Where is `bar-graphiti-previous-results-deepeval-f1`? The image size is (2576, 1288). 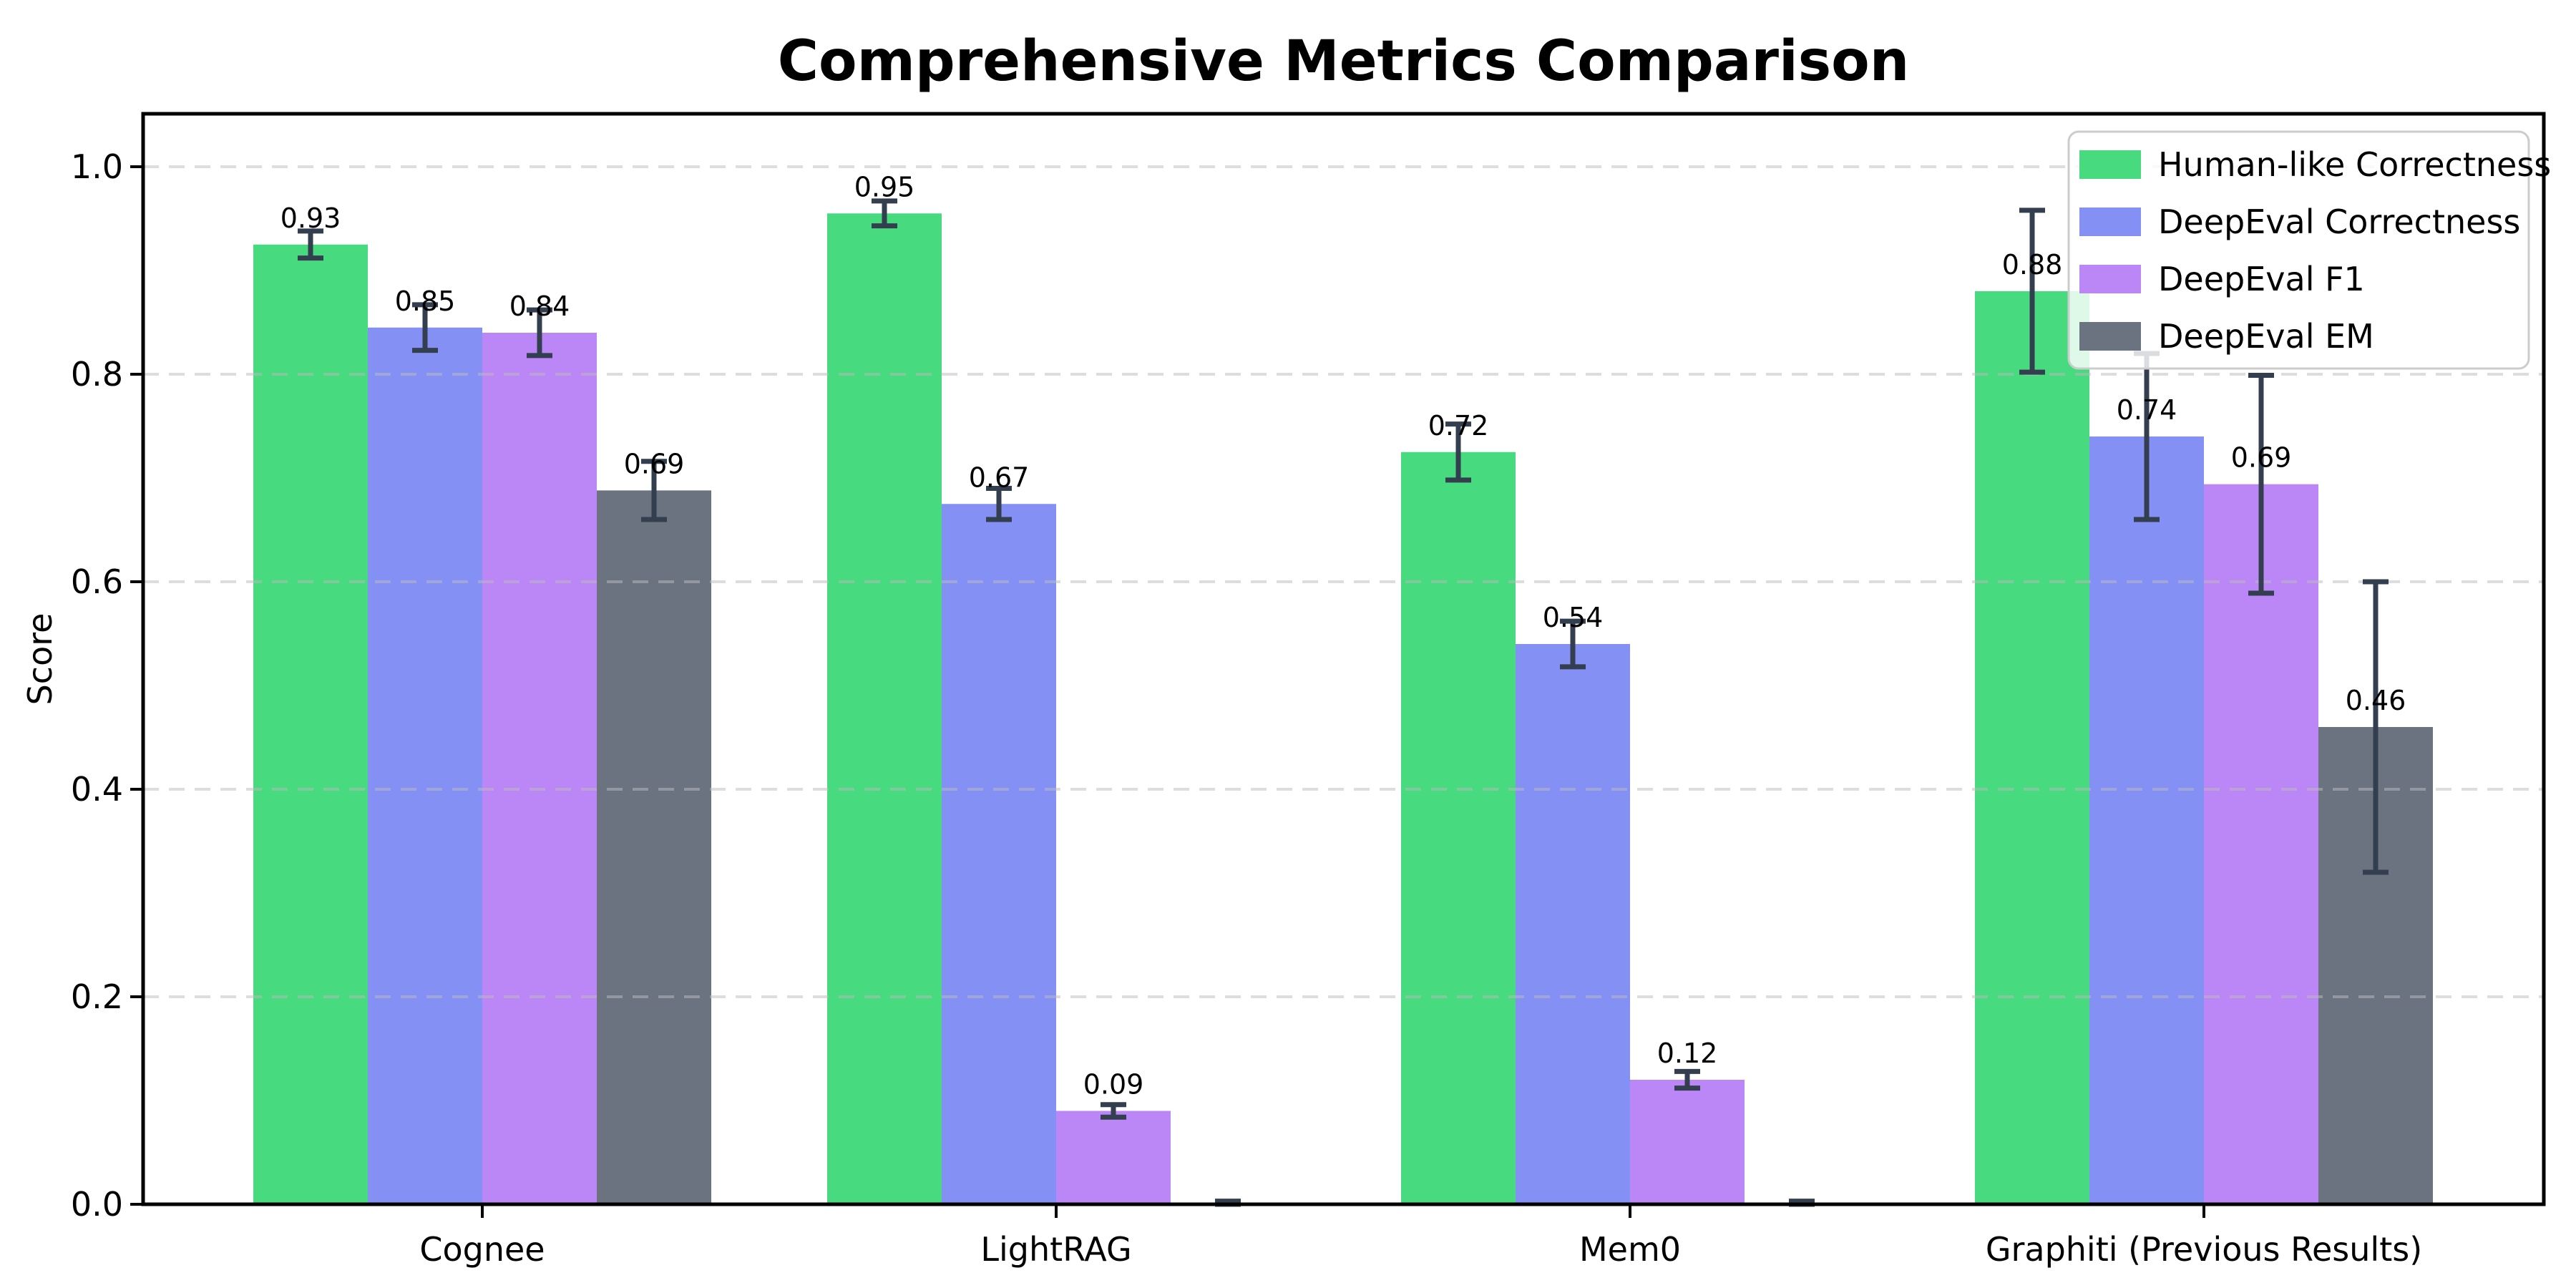 bar-graphiti-previous-results-deepeval-f1 is located at coordinates (2261, 844).